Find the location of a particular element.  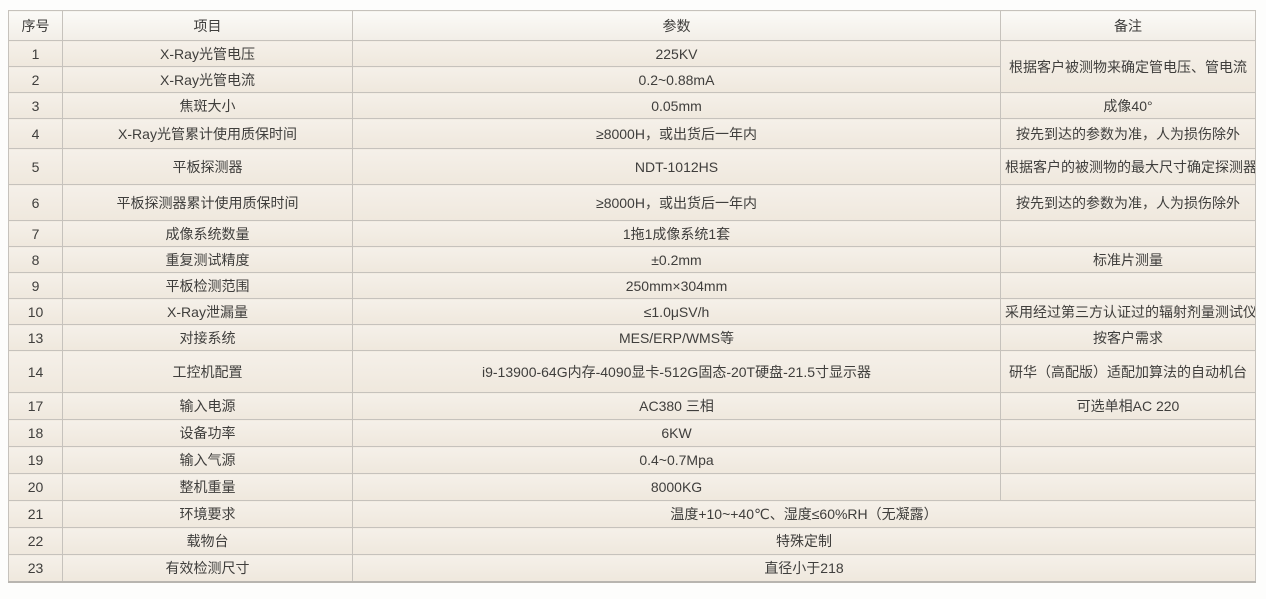

cell-no: 2 is located at coordinates (35, 79).